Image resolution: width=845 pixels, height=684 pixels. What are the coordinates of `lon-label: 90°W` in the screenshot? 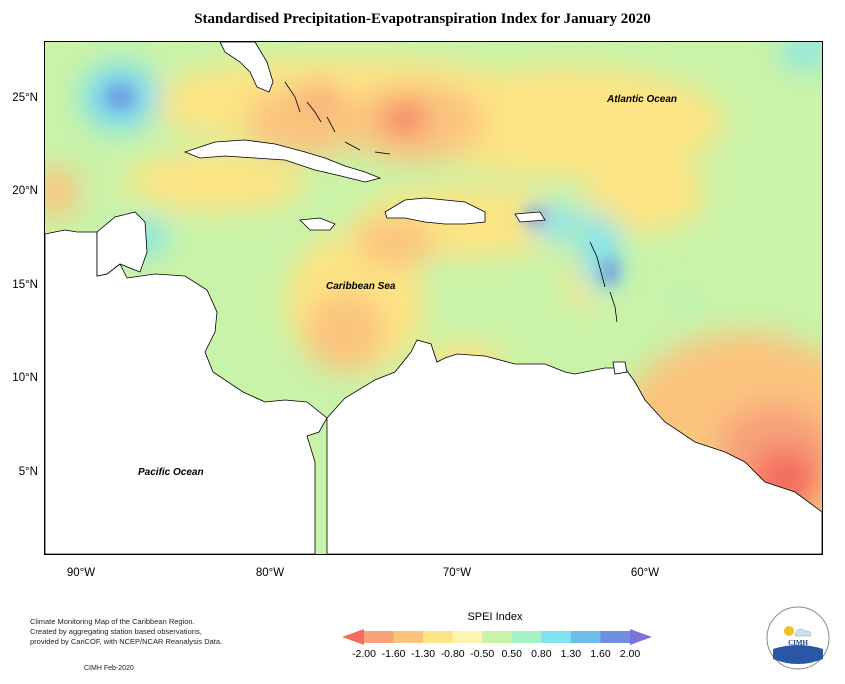 It's located at (81, 573).